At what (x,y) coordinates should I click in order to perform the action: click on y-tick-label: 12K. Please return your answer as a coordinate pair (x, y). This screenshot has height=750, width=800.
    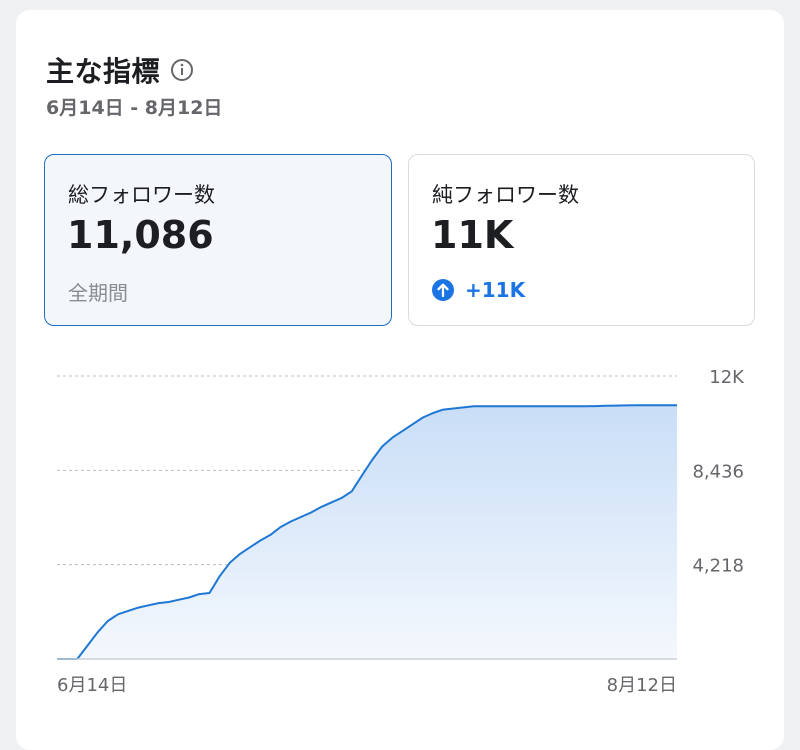
    Looking at the image, I should click on (727, 377).